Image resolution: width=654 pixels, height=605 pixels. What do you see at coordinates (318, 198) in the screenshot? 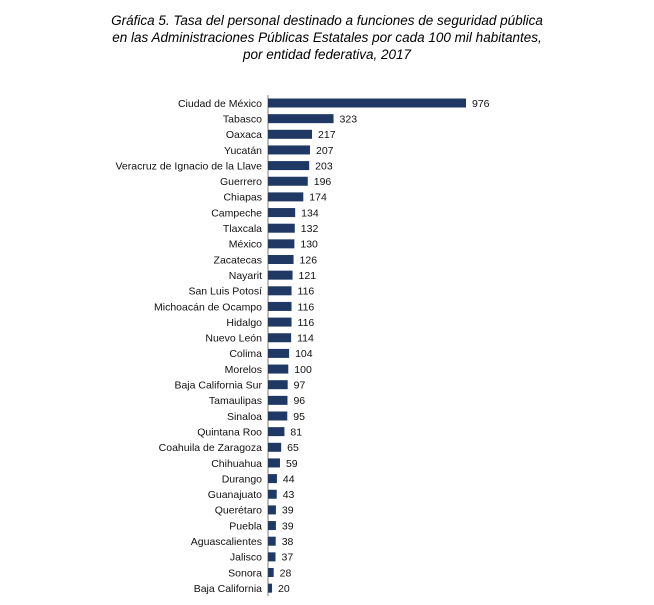
I see `value-label: 174` at bounding box center [318, 198].